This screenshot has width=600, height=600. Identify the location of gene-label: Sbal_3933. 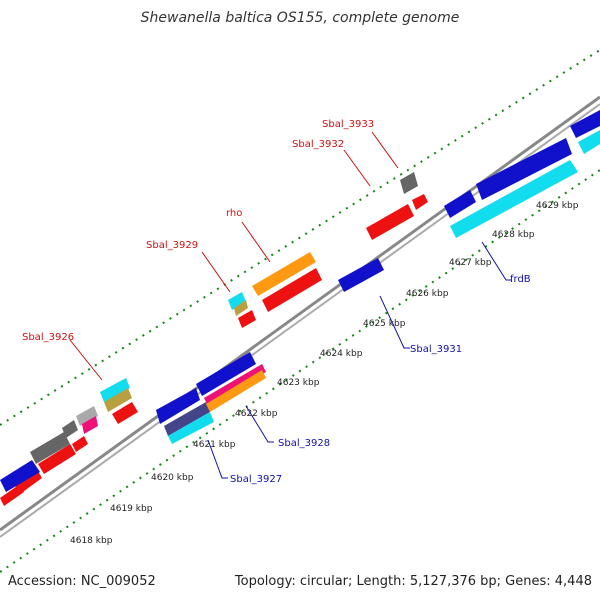
(348, 124).